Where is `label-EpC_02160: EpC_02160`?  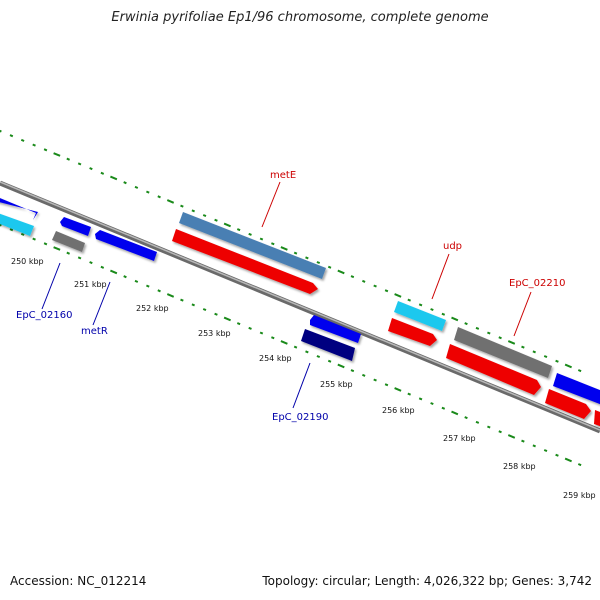
label-EpC_02160: EpC_02160 is located at coordinates (44, 315).